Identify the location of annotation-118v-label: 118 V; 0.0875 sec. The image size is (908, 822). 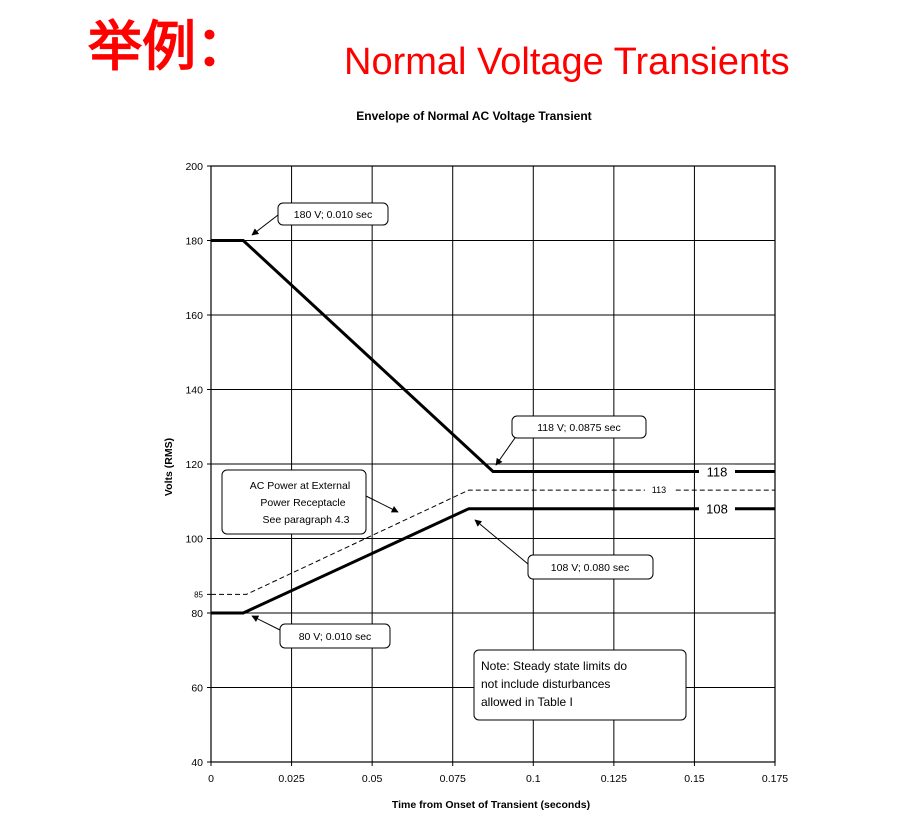
(578, 428).